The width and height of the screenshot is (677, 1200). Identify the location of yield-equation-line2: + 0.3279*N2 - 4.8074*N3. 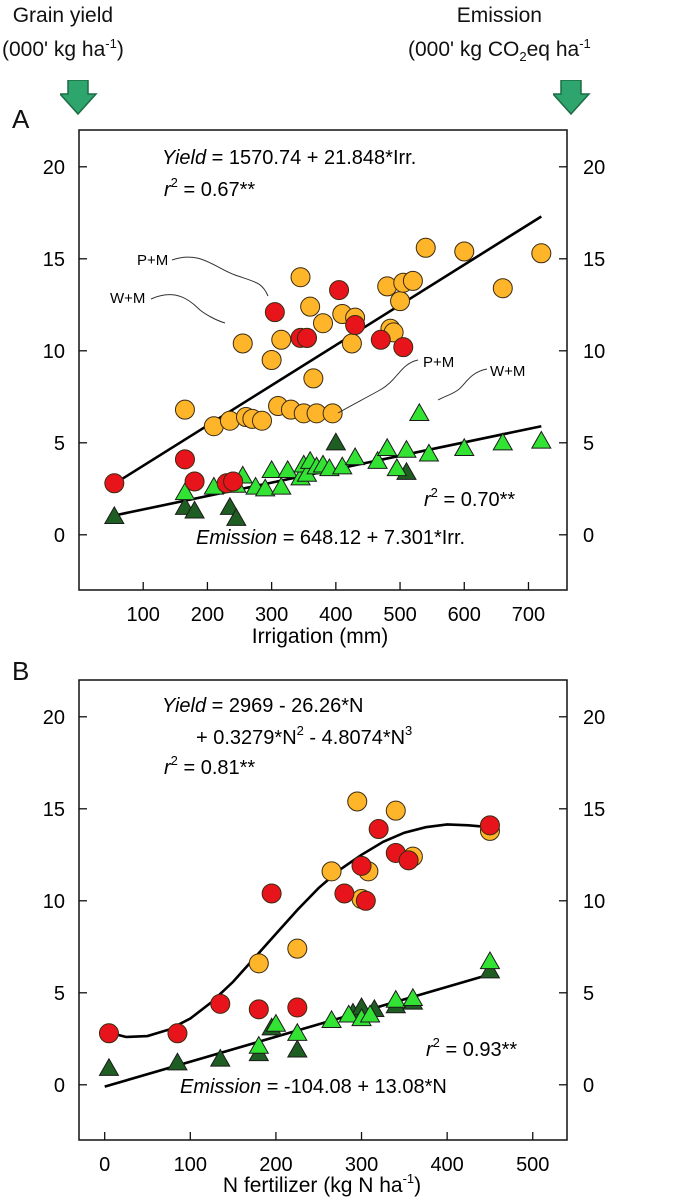
(304, 736).